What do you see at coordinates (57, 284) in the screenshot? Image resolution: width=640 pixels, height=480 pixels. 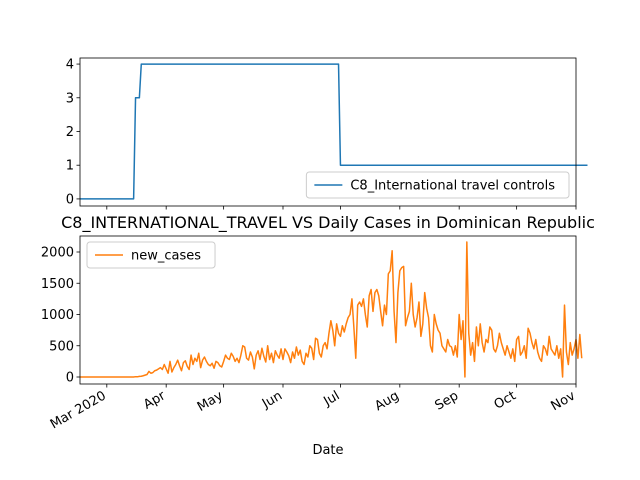 I see `y-tick-label: 1500` at bounding box center [57, 284].